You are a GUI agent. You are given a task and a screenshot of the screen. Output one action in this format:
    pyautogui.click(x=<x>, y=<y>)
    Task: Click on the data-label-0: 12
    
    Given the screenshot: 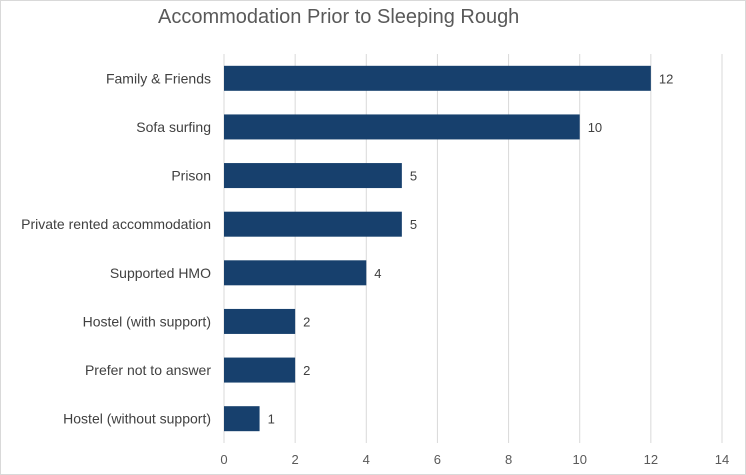 What is the action you would take?
    pyautogui.click(x=666, y=78)
    